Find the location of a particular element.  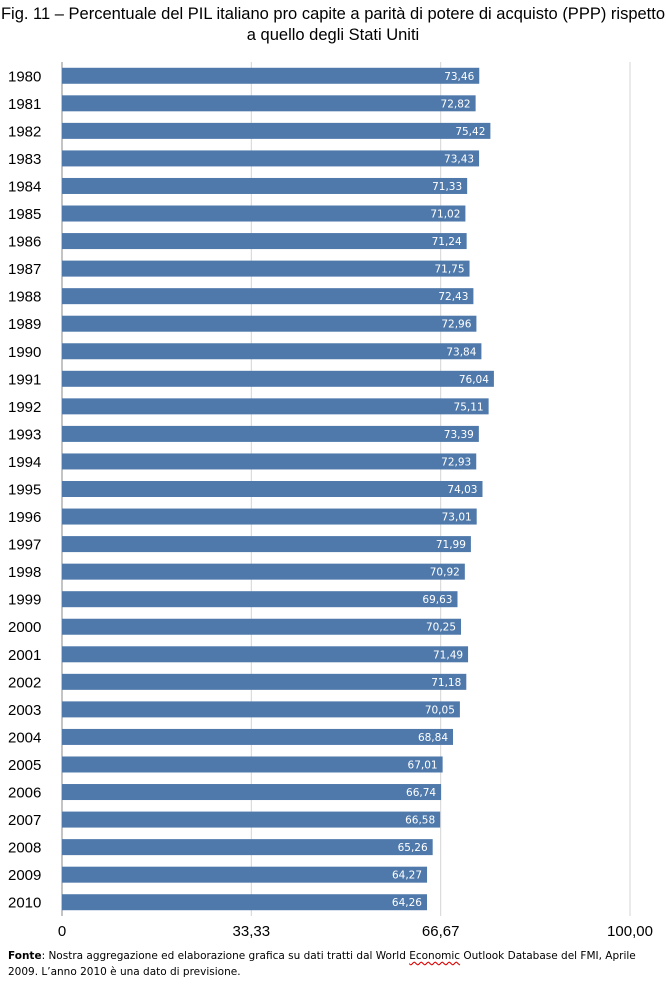

category-label: 1993 is located at coordinates (24, 434).